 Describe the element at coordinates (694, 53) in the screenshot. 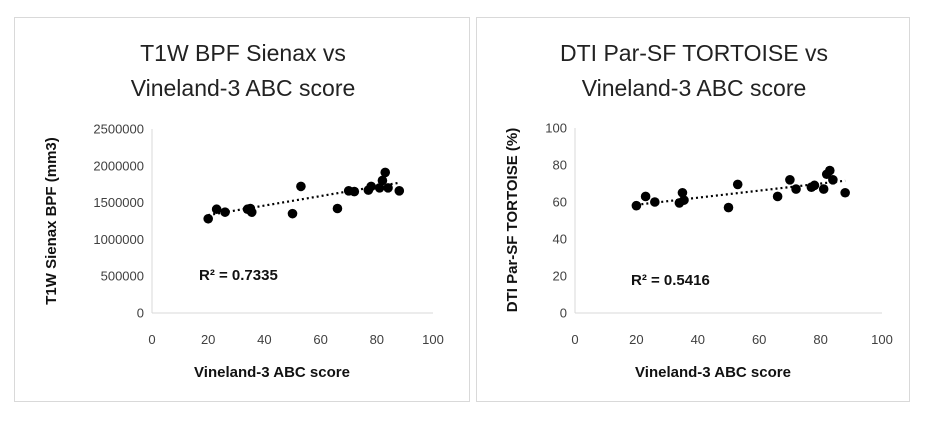

I see `par-sf-chart-title-line-1: DTI Par-SF TORTOISE vs` at that location.